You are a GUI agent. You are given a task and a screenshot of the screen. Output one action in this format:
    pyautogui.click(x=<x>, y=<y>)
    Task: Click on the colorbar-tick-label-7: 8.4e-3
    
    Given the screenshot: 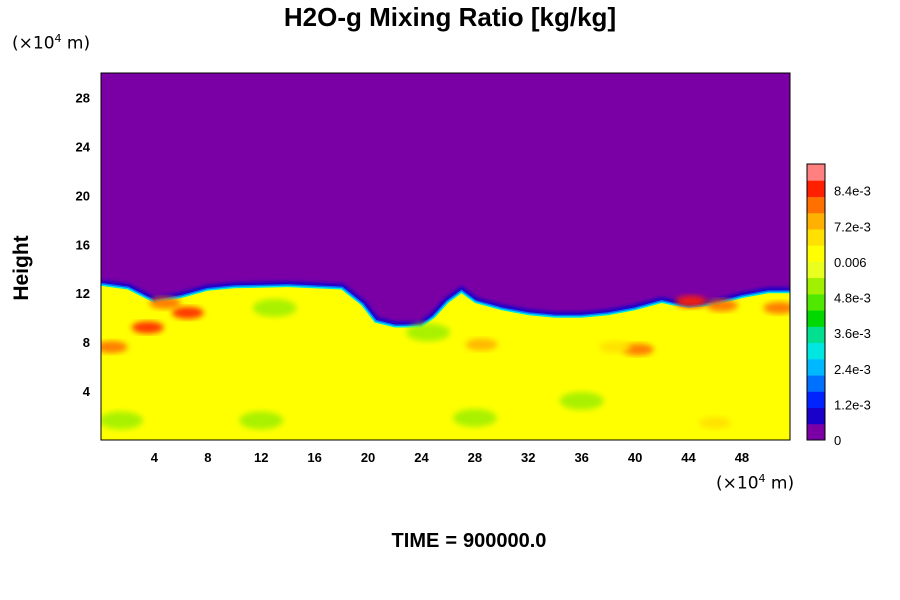 What is the action you would take?
    pyautogui.click(x=852, y=191)
    